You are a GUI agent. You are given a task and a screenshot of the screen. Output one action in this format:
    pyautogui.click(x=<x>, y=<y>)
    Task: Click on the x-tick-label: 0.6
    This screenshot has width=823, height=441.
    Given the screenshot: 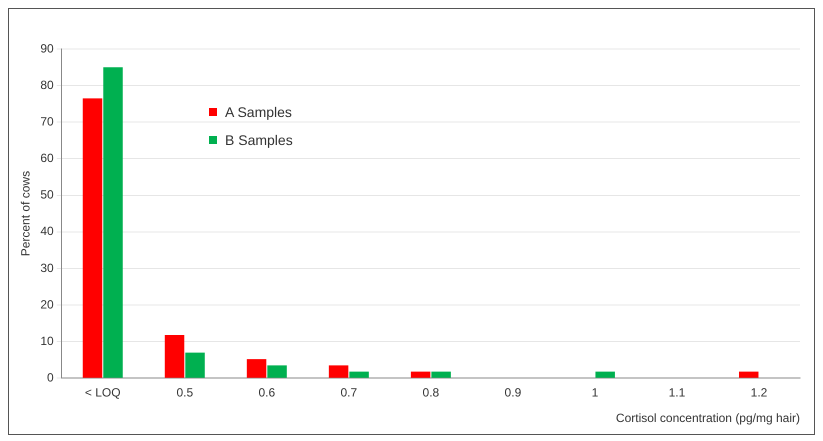 What is the action you would take?
    pyautogui.click(x=267, y=393)
    